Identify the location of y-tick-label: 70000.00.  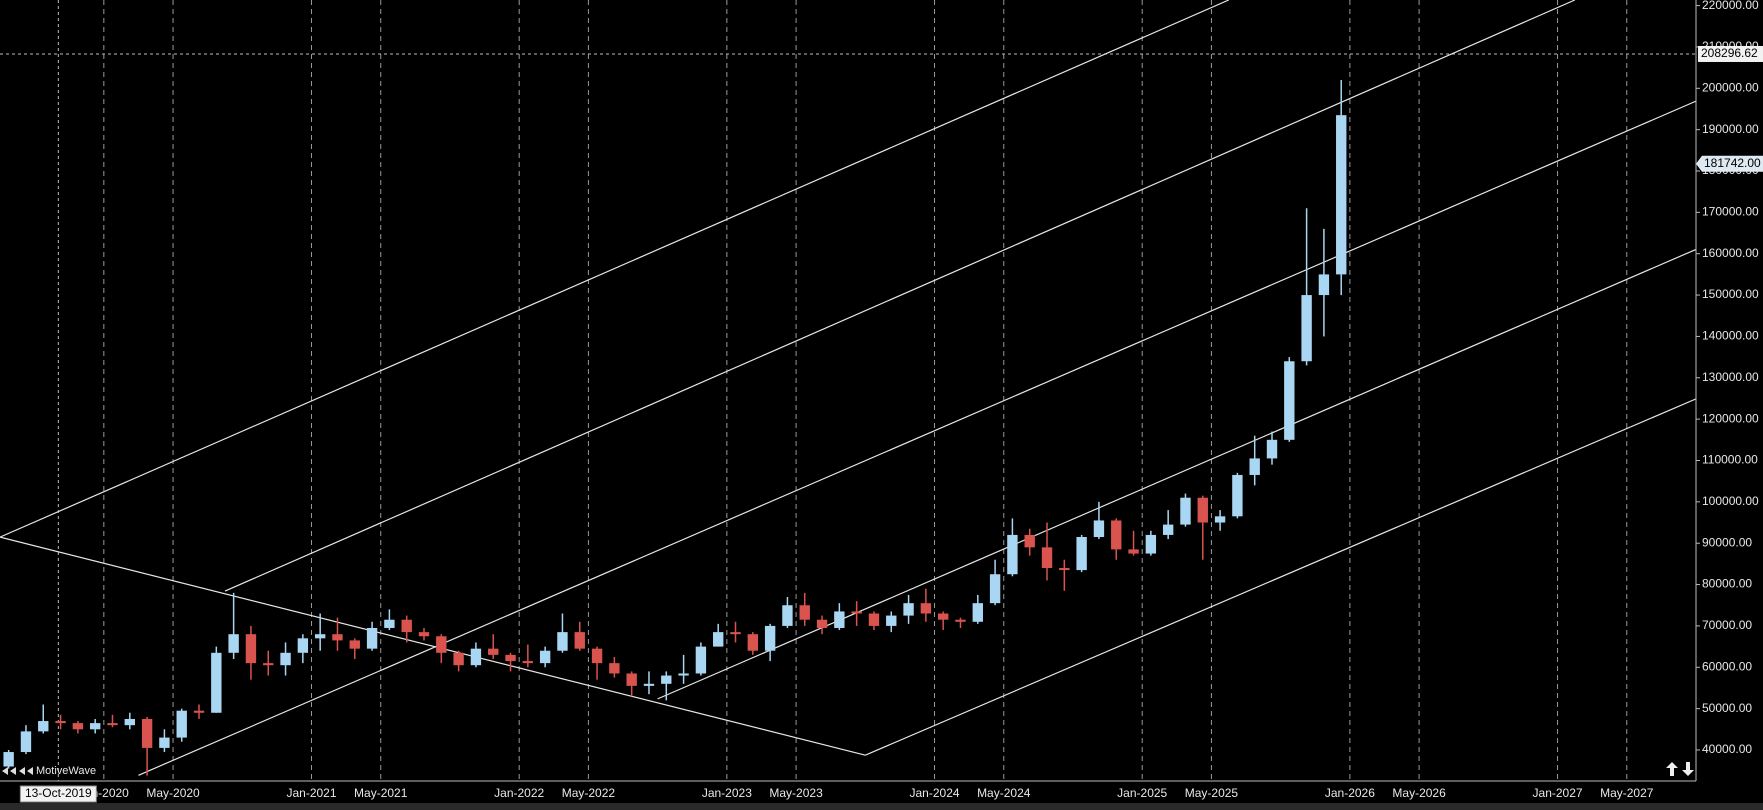
(1727, 625).